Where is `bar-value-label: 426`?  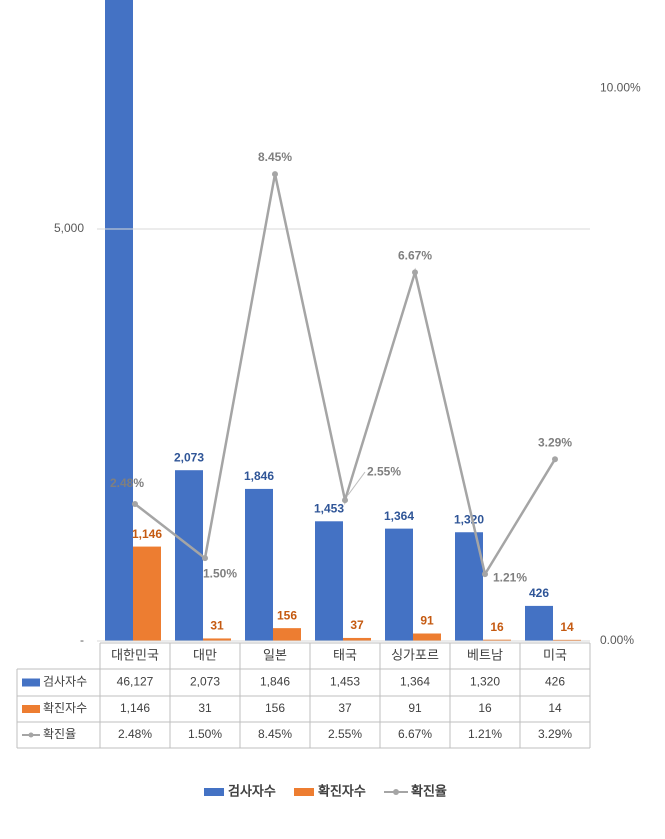
bar-value-label: 426 is located at coordinates (539, 593).